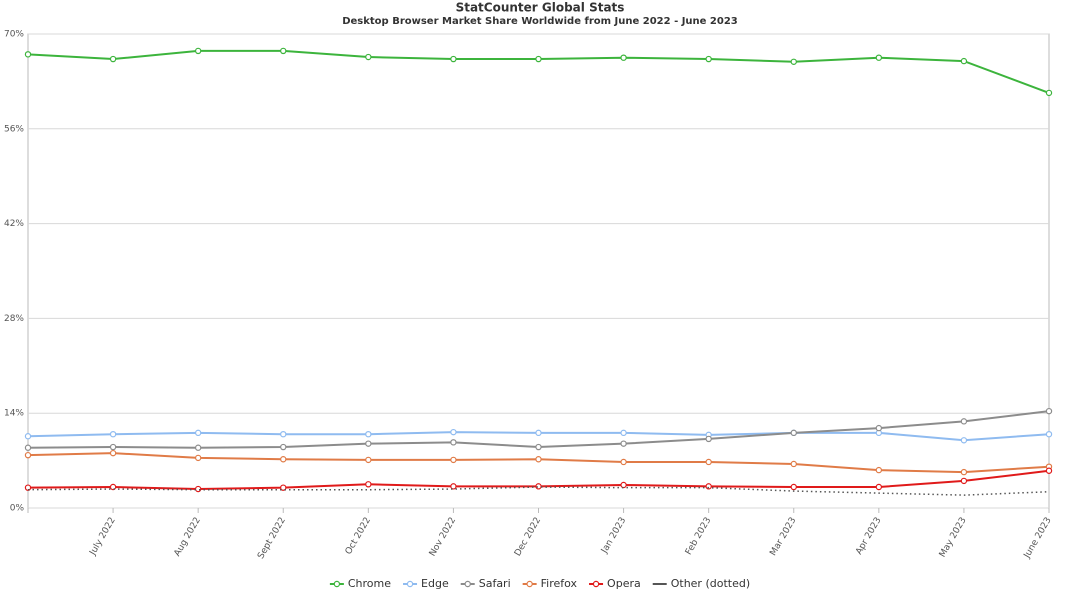  Describe the element at coordinates (783, 537) in the screenshot. I see `x-tick-label: Mar 2023` at that location.